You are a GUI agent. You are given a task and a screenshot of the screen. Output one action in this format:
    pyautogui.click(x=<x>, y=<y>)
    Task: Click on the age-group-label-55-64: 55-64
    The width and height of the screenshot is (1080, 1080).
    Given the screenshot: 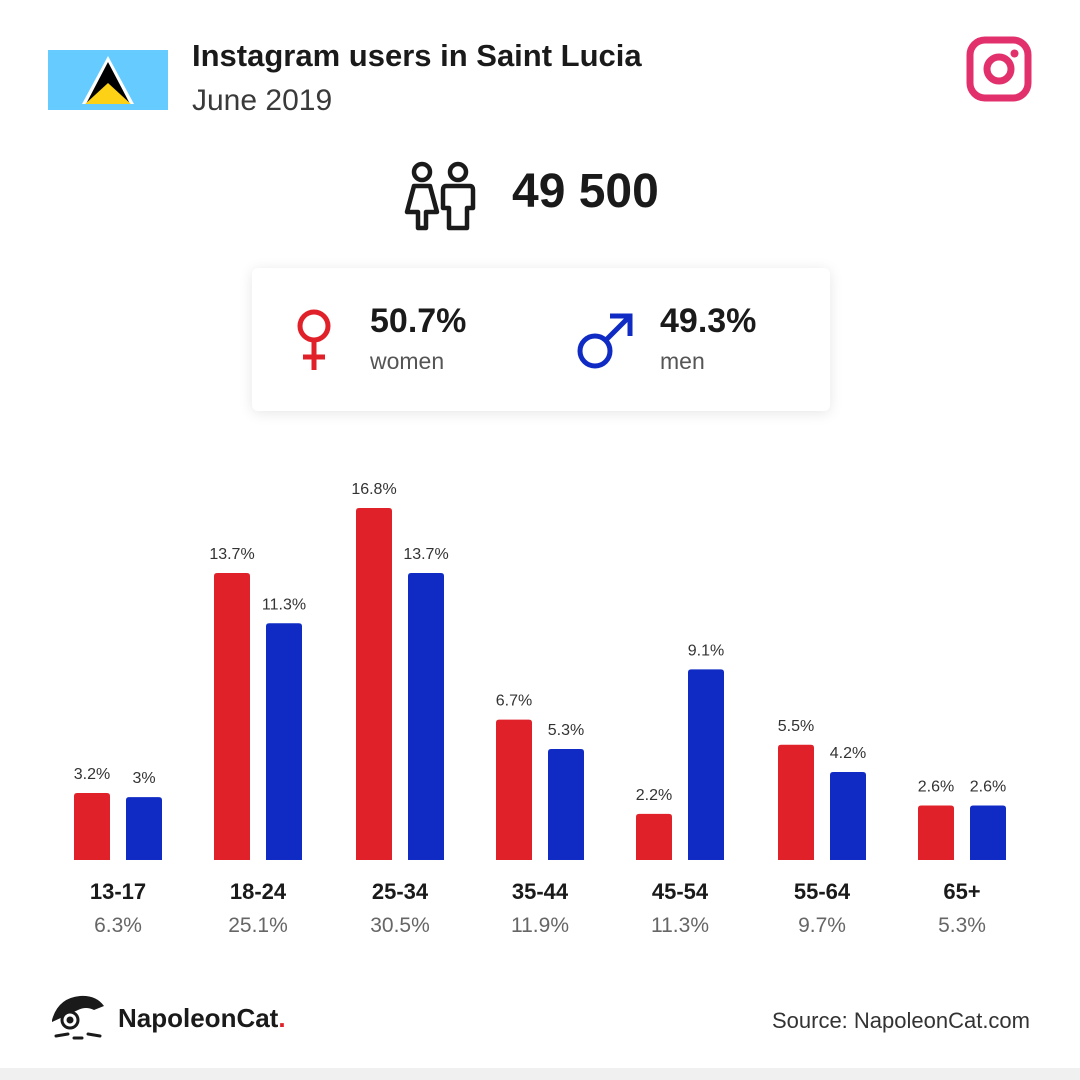 What is the action you would take?
    pyautogui.click(x=822, y=891)
    